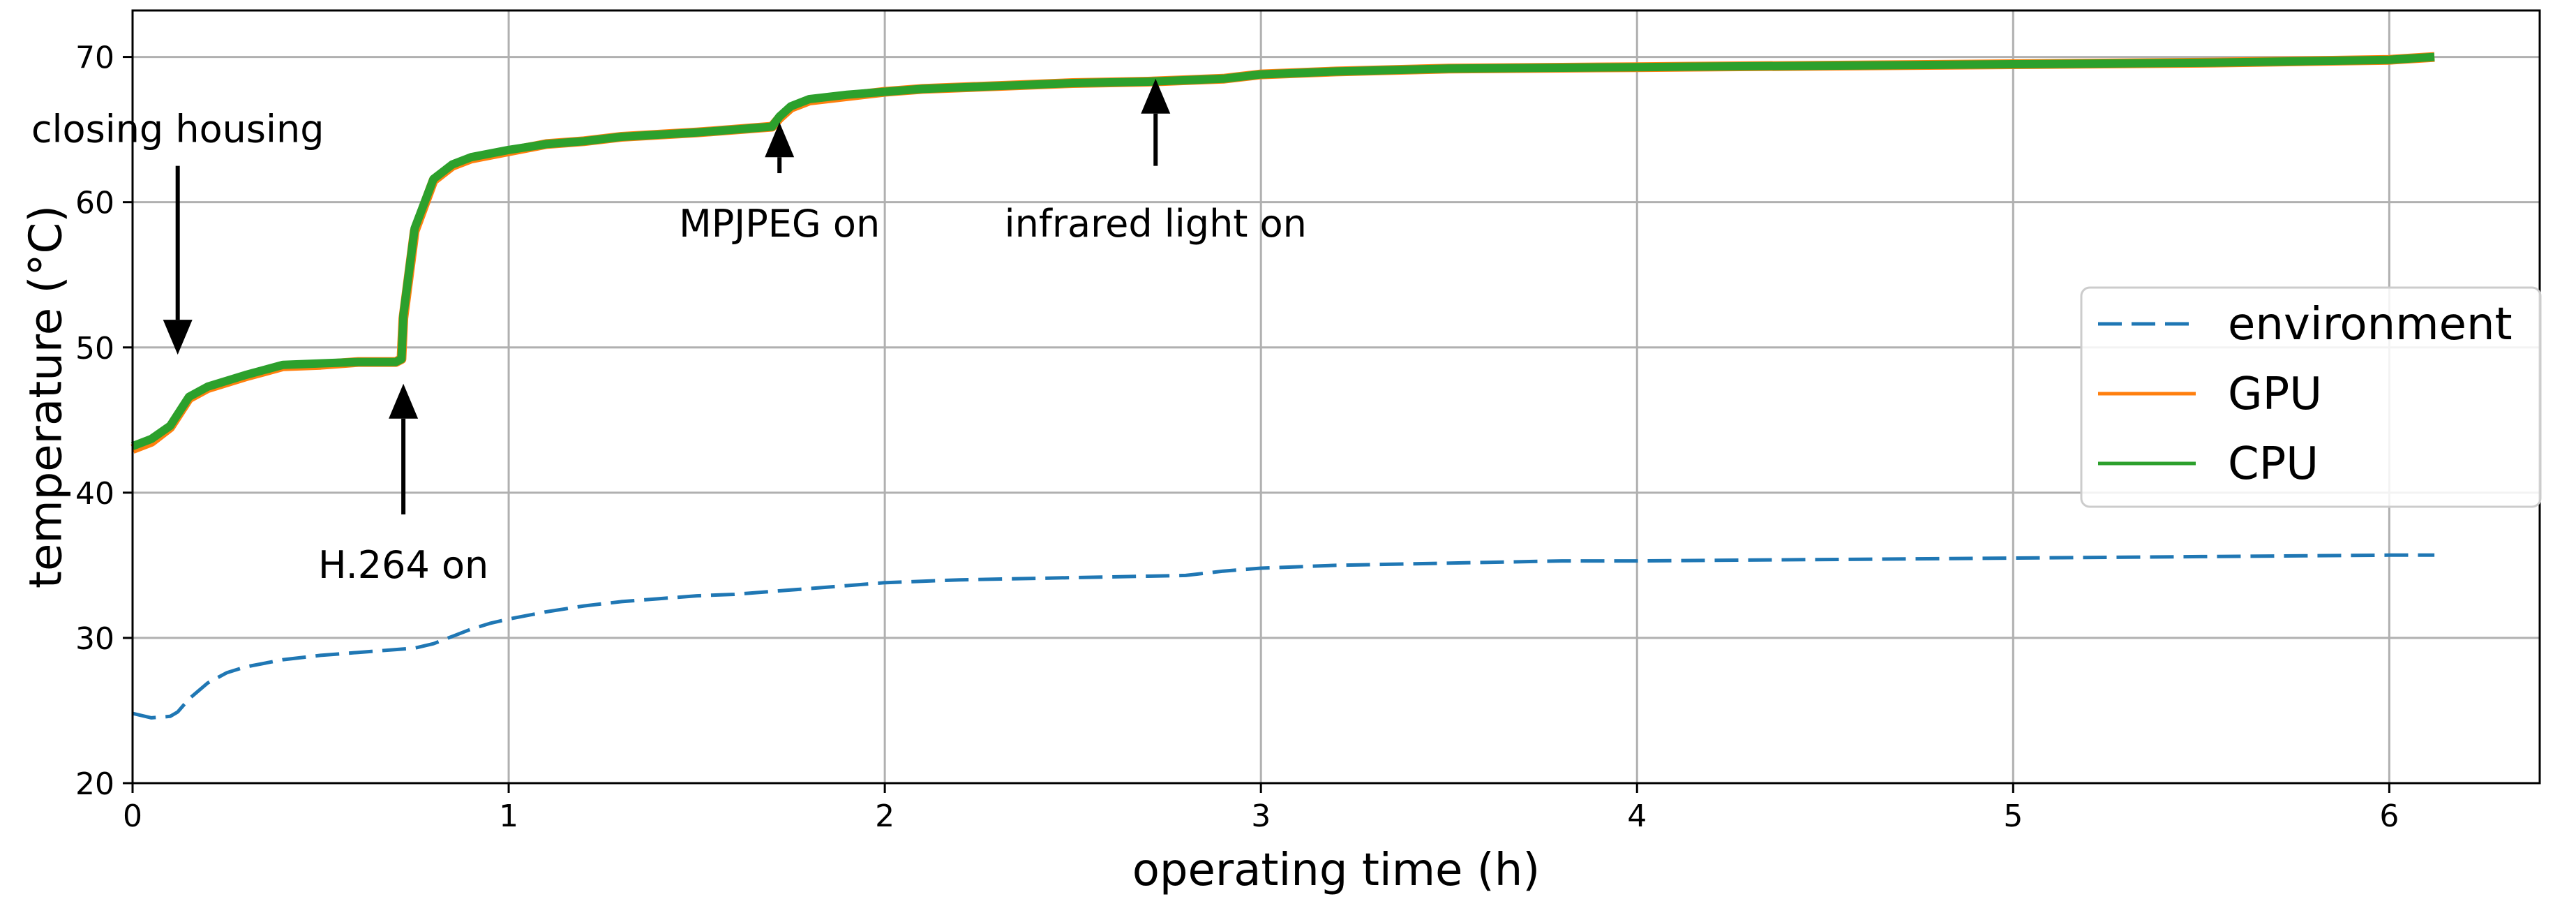  Describe the element at coordinates (47, 396) in the screenshot. I see `y-axis-label: temperature (°C)` at that location.